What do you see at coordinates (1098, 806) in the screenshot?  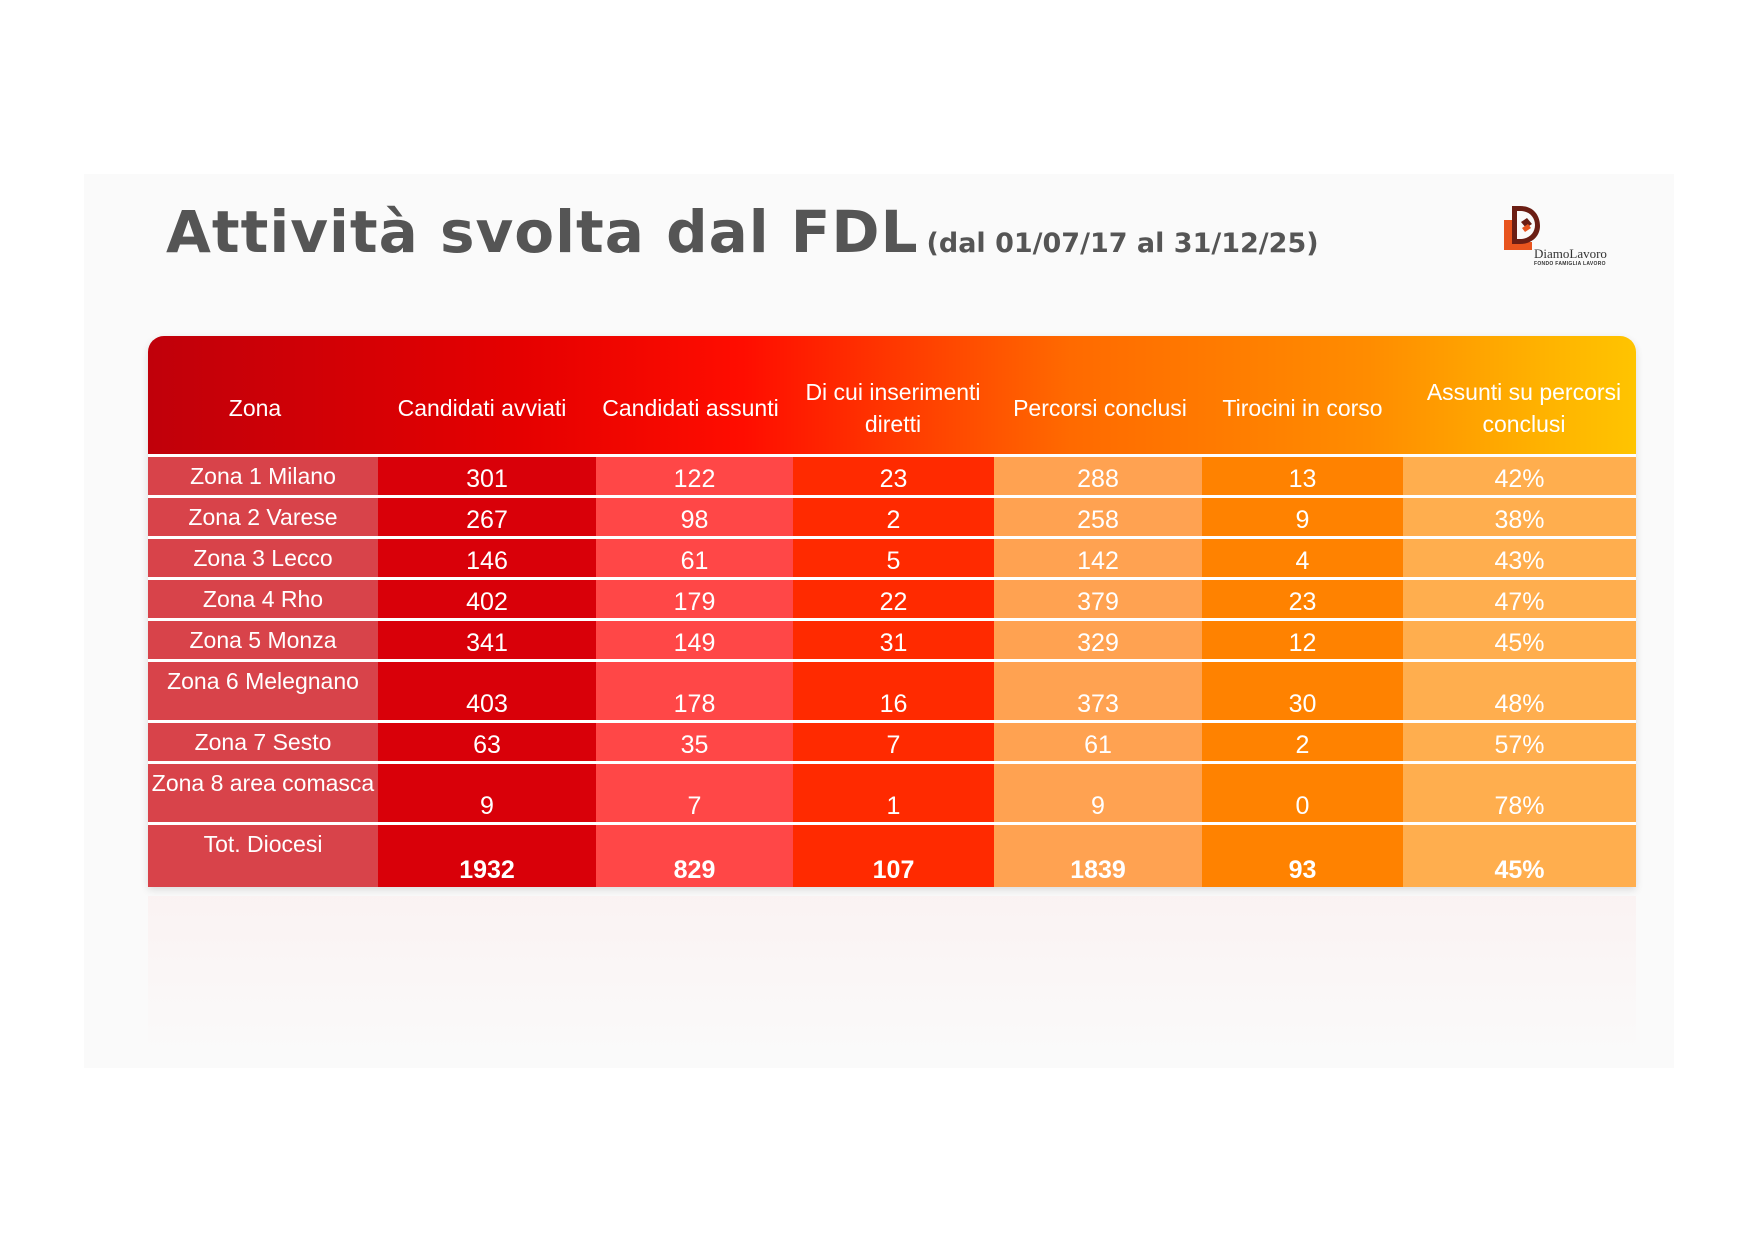 I see `cell-conclusi: 9` at bounding box center [1098, 806].